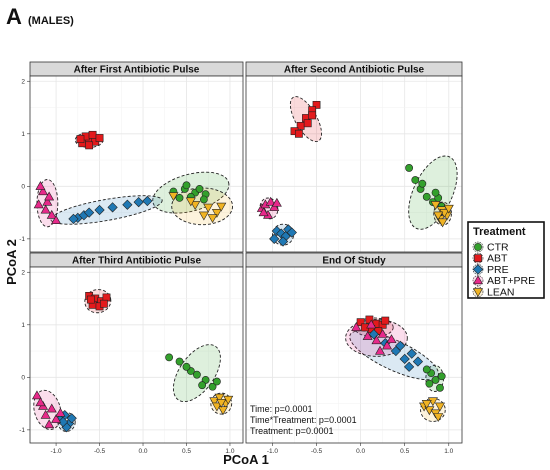 The width and height of the screenshot is (550, 470). What do you see at coordinates (137, 261) in the screenshot?
I see `facet-title: After Third Antibiotic Pulse` at bounding box center [137, 261].